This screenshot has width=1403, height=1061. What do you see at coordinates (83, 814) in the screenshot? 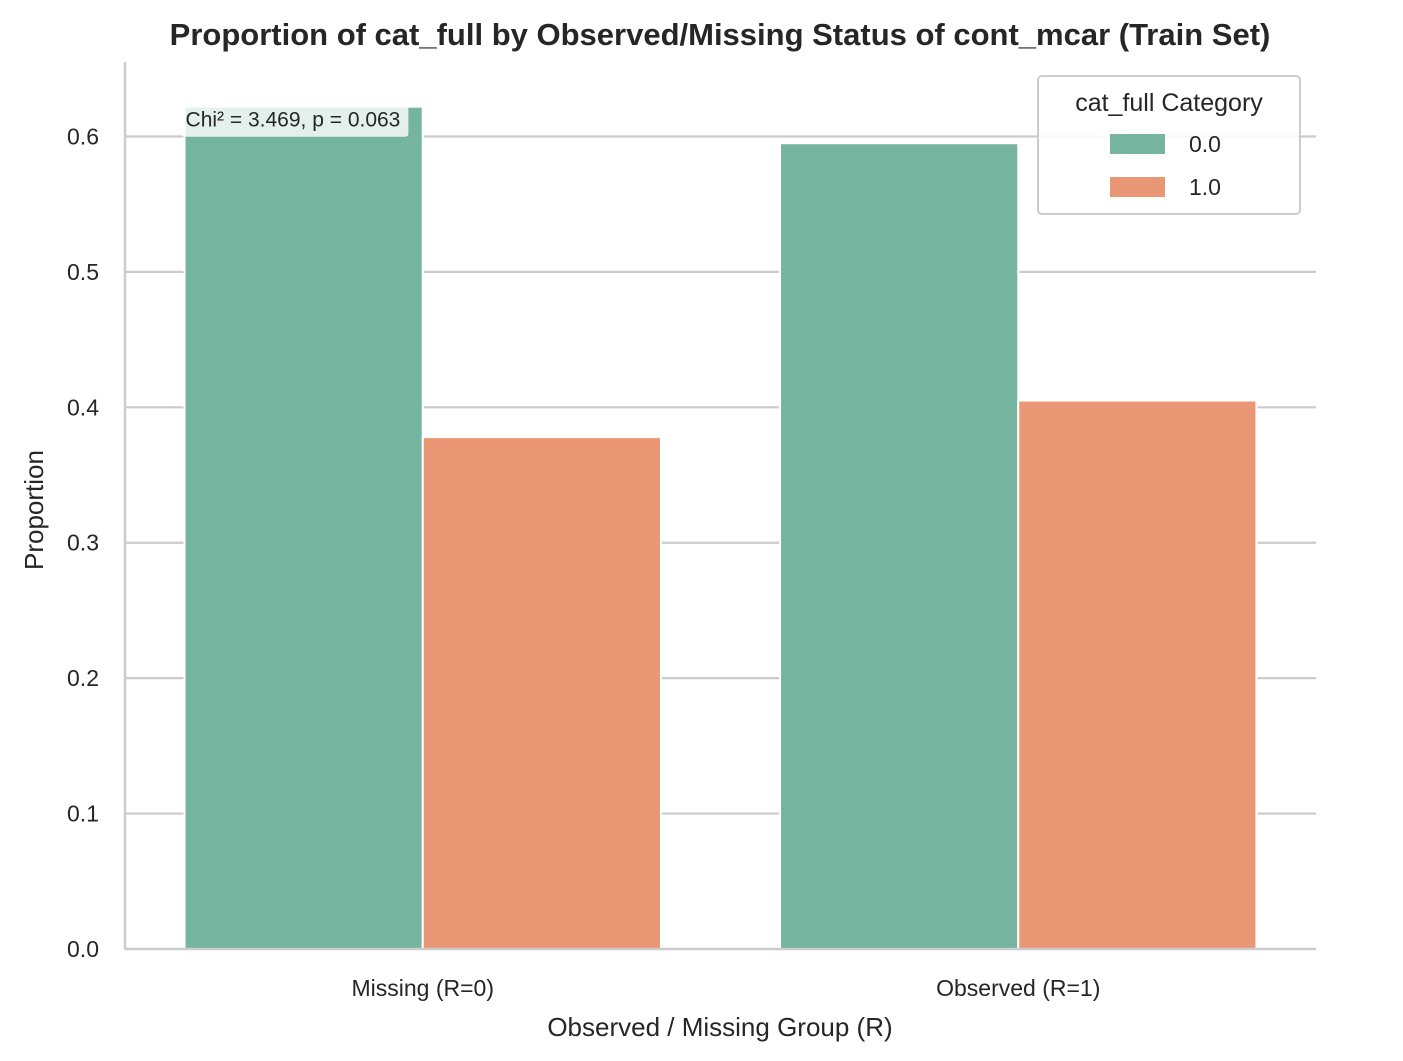
I see `y-tick-label: 0.1` at bounding box center [83, 814].